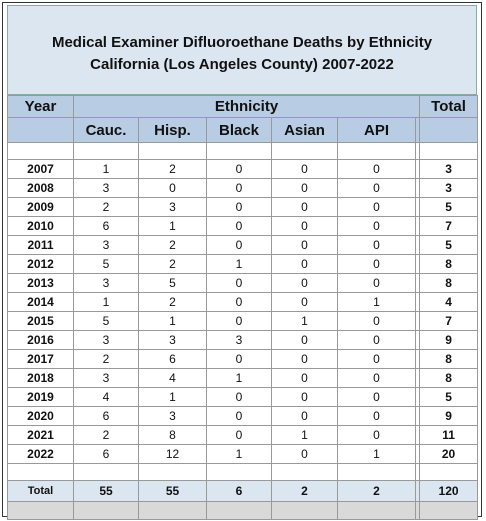  I want to click on cell: 2013, so click(40, 283).